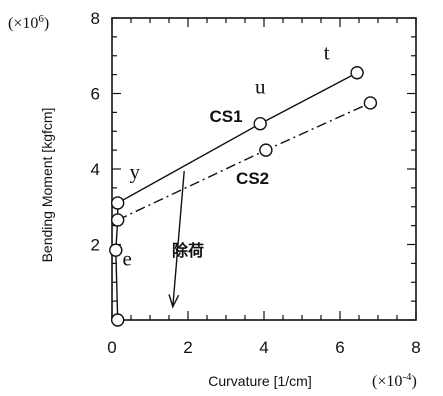 Image resolution: width=443 pixels, height=396 pixels. I want to click on x-tick-label: 6, so click(339, 347).